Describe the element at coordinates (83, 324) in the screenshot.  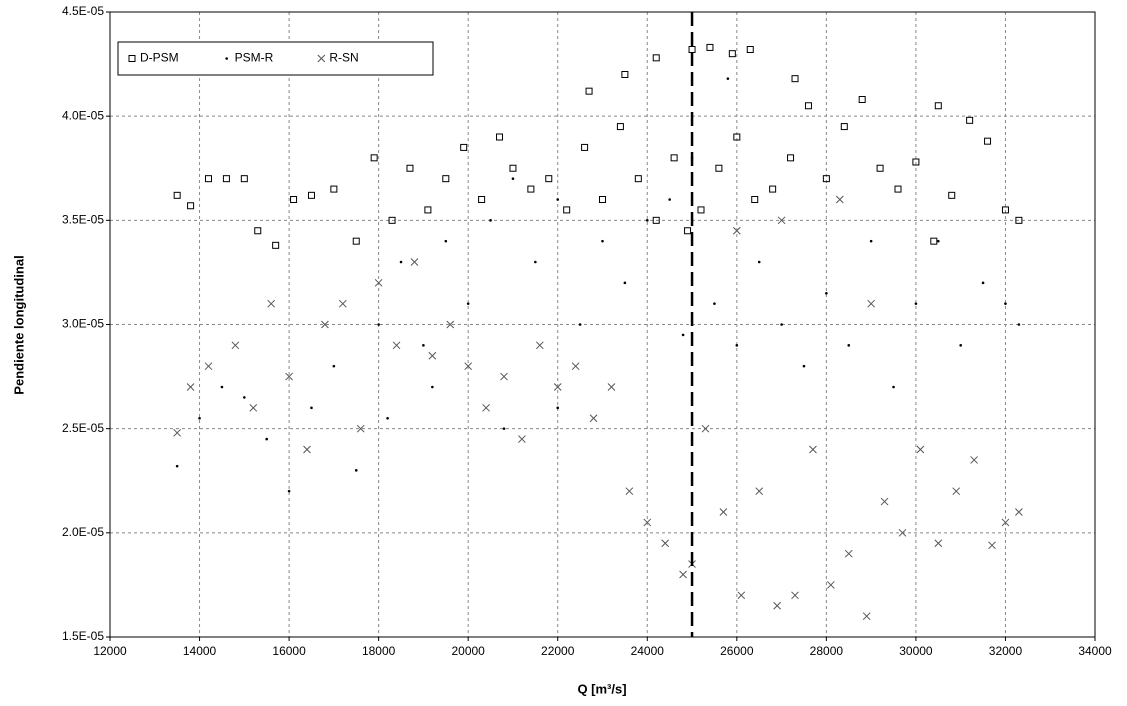
I see `y-tick-label: 3.0E-05` at that location.